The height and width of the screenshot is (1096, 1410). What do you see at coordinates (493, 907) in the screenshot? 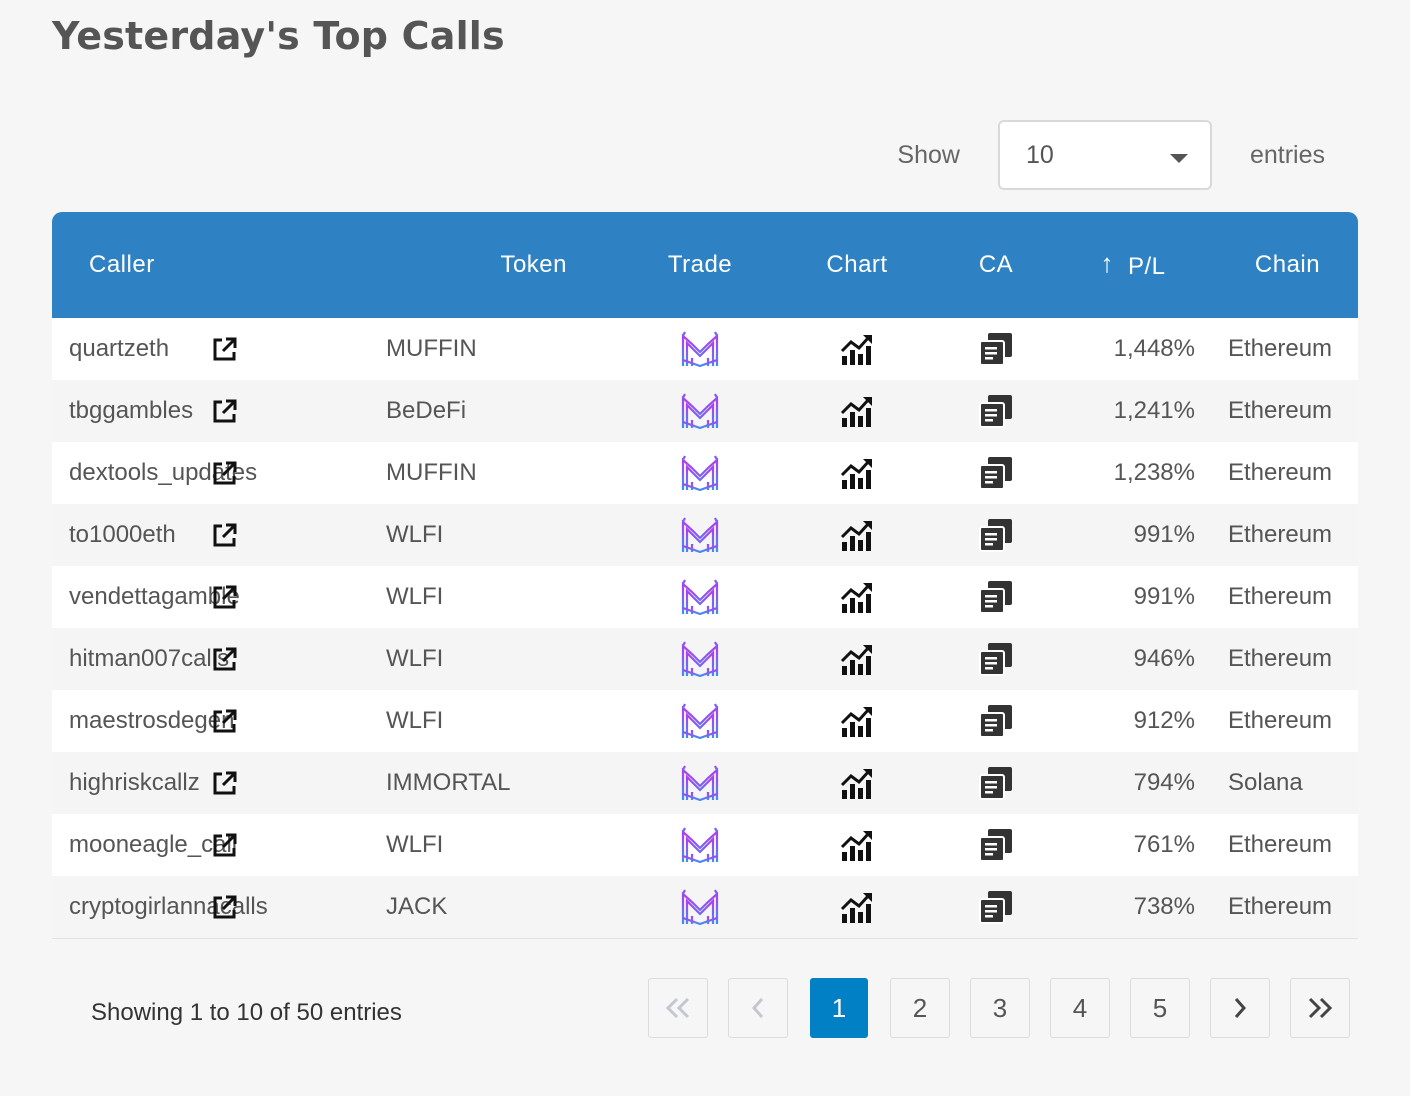
I see `token-name: JACK` at bounding box center [493, 907].